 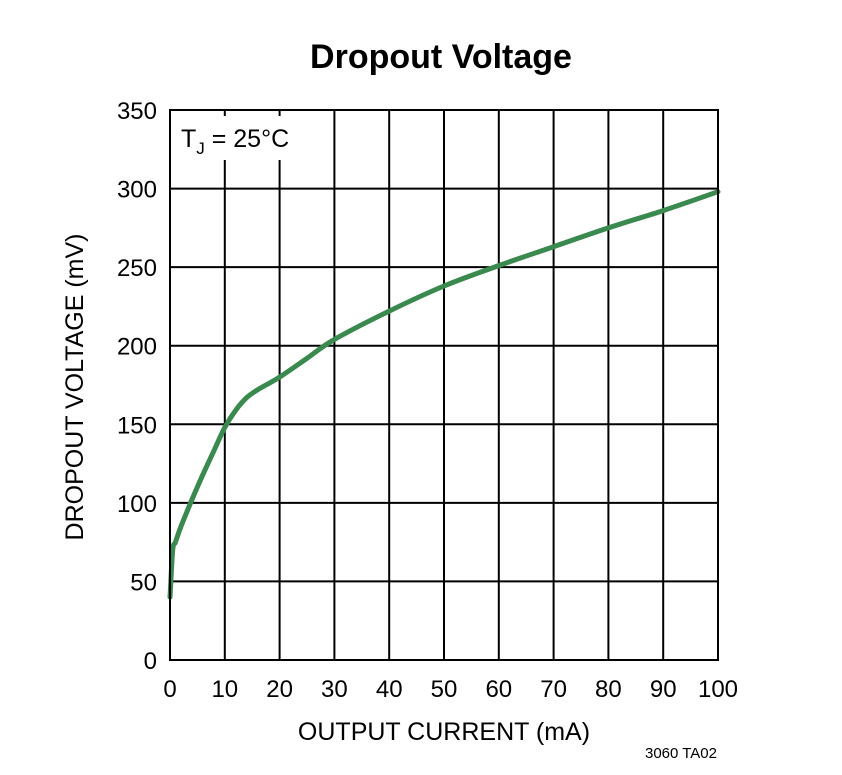 What do you see at coordinates (169, 689) in the screenshot?
I see `x-tick-label: 0` at bounding box center [169, 689].